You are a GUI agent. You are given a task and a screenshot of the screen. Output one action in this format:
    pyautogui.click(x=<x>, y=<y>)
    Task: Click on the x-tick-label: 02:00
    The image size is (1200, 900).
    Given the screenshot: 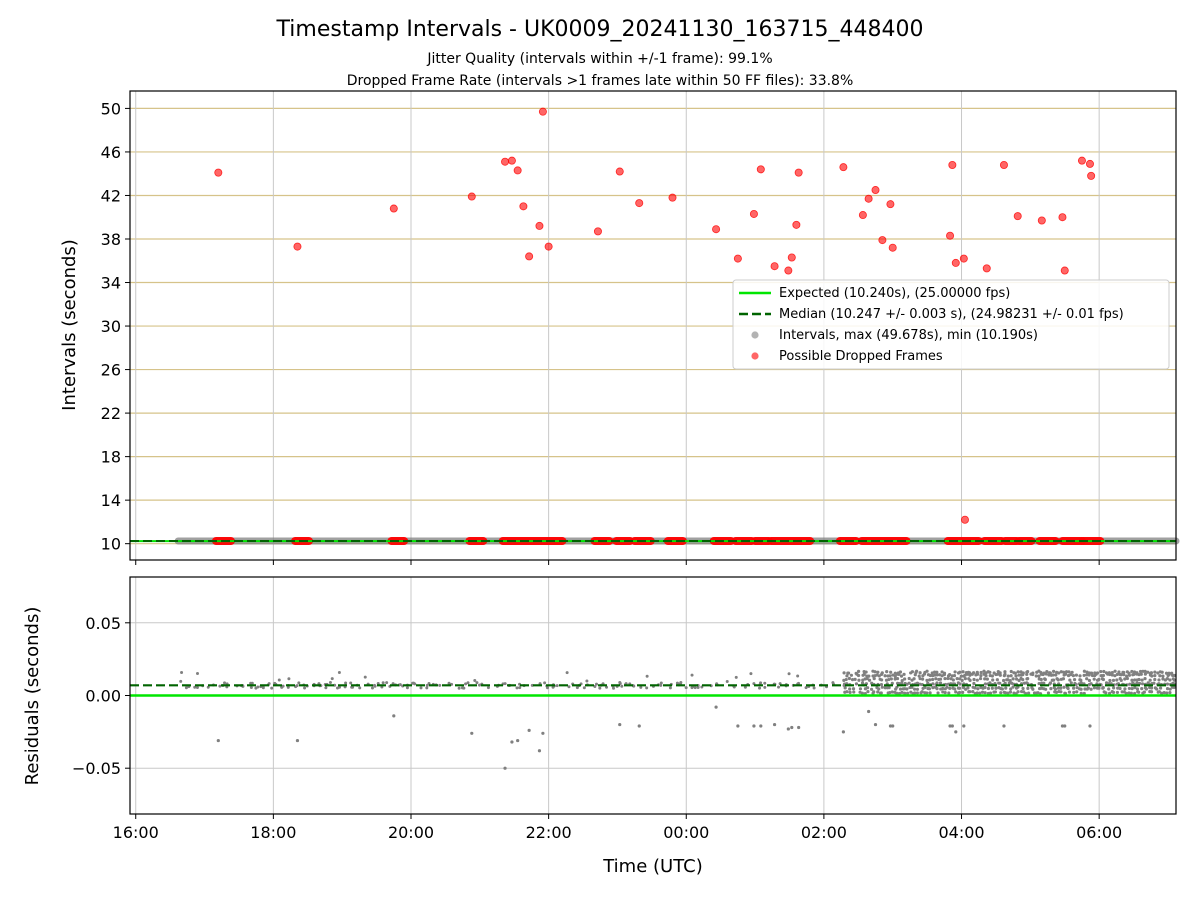 What is the action you would take?
    pyautogui.click(x=824, y=832)
    